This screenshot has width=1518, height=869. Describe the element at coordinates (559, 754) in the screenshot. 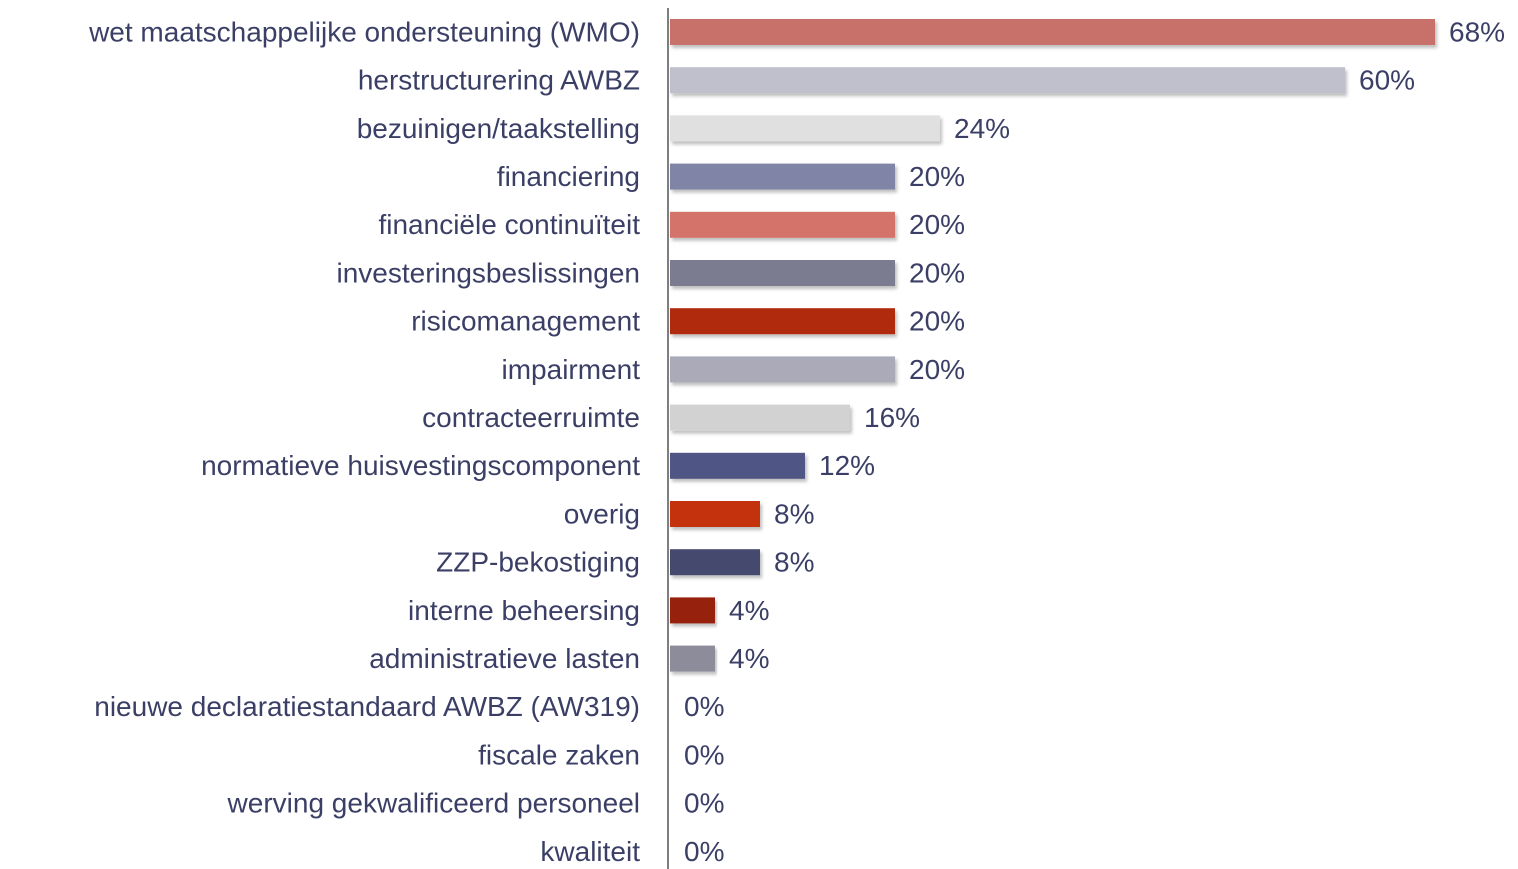

I see `category-label: fiscale zaken` at that location.